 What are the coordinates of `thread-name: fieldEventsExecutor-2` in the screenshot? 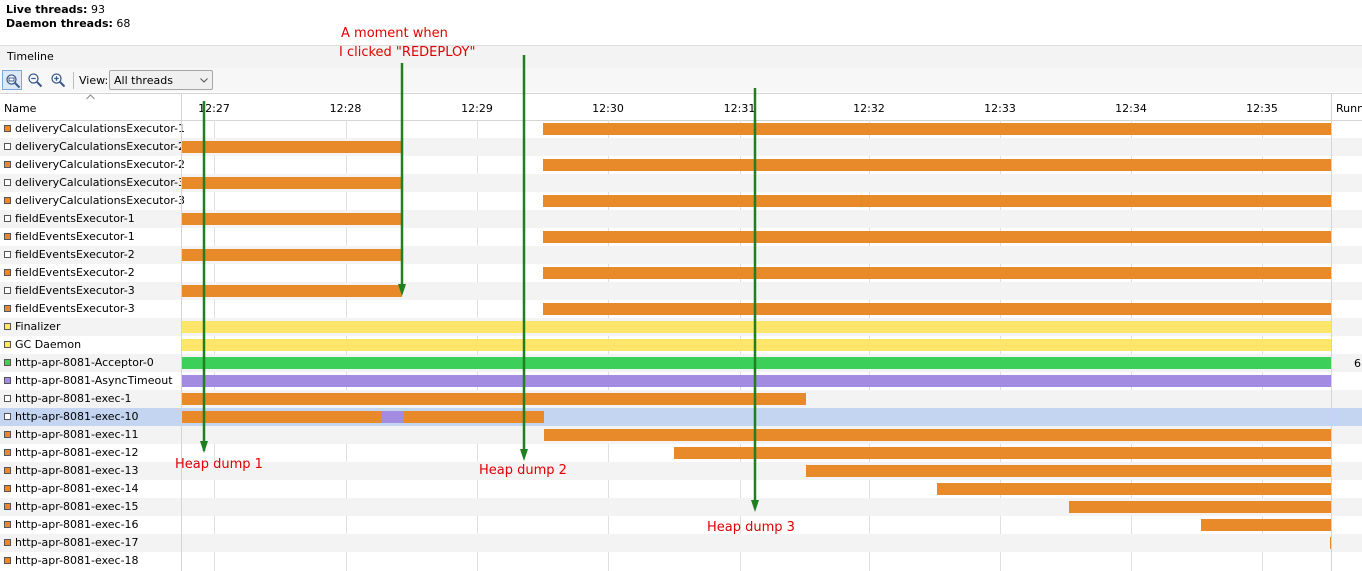 It's located at (75, 254).